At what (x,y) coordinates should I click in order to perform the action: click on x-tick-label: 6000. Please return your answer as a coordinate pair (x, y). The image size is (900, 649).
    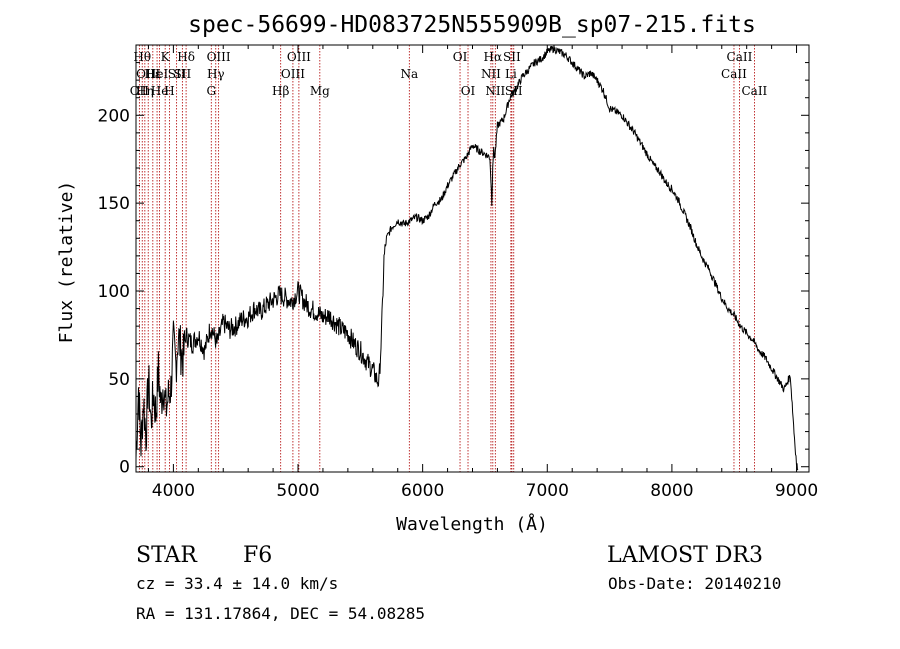
    Looking at the image, I should click on (422, 491).